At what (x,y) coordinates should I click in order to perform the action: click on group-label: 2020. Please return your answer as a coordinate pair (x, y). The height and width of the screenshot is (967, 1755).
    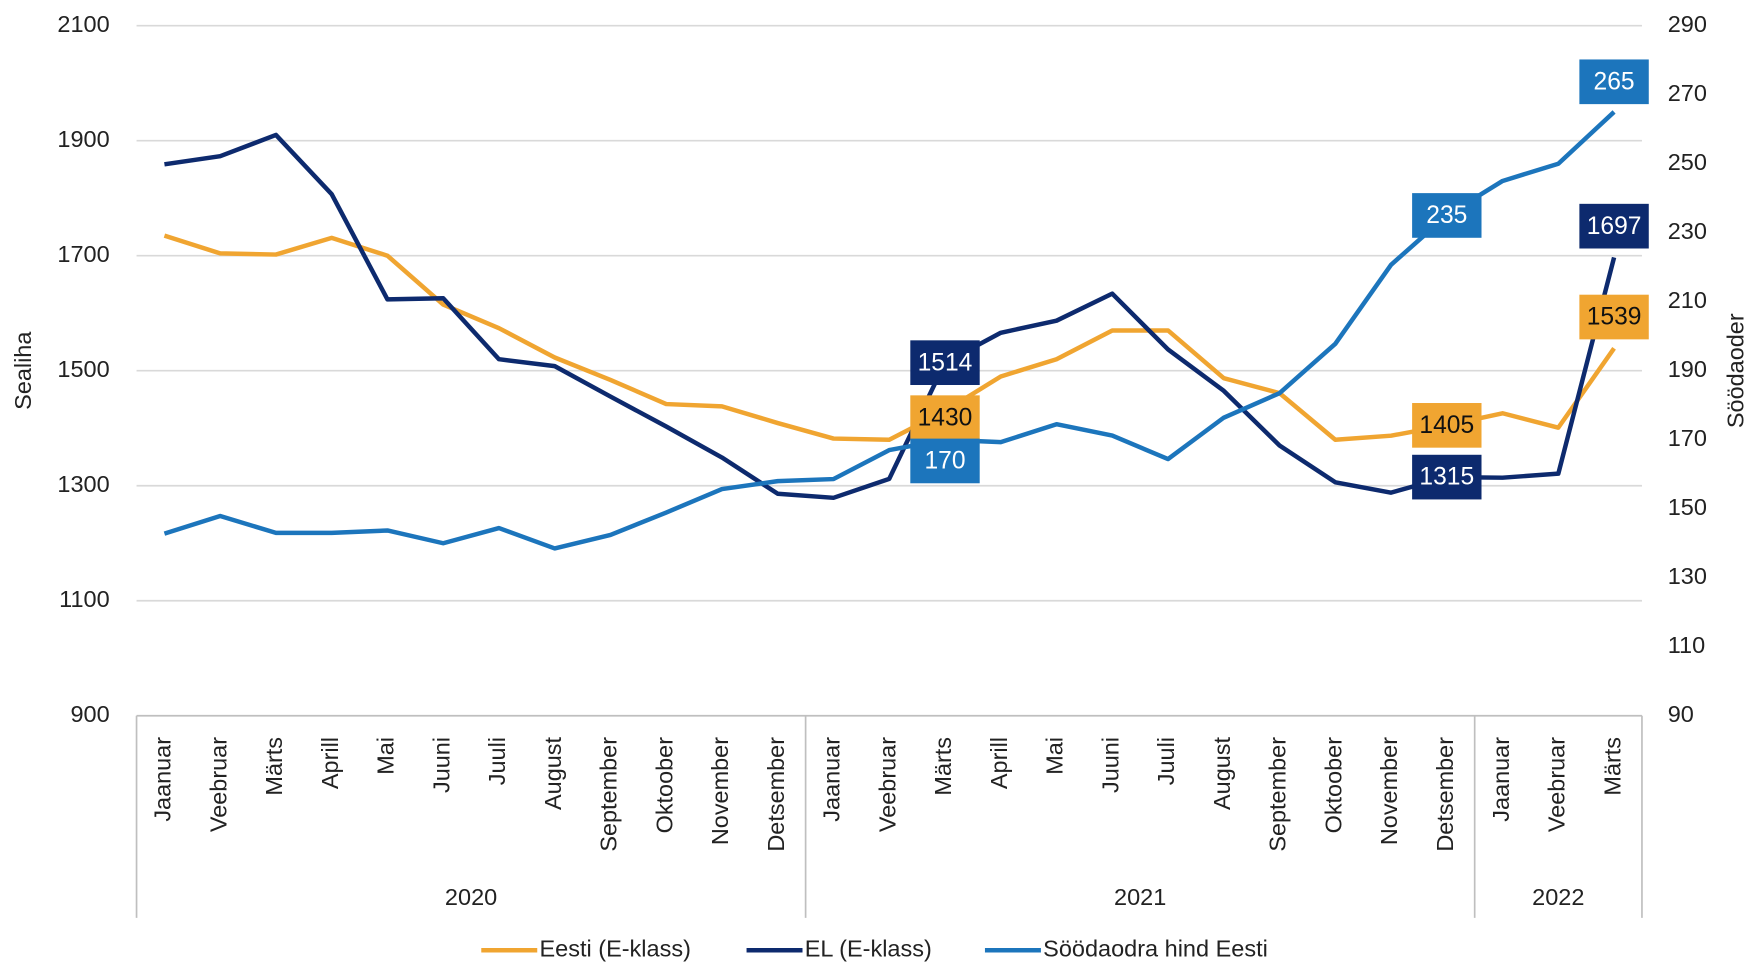
    Looking at the image, I should click on (471, 897).